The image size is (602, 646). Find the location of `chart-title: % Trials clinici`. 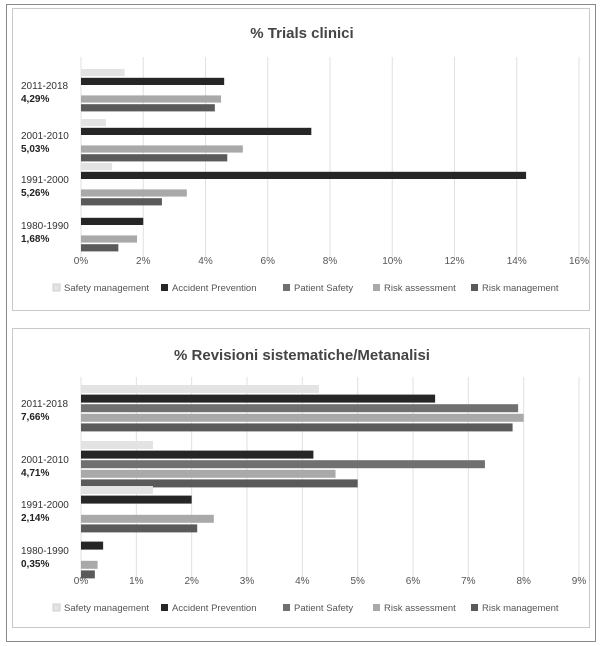

chart-title: % Trials clinici is located at coordinates (301, 33).